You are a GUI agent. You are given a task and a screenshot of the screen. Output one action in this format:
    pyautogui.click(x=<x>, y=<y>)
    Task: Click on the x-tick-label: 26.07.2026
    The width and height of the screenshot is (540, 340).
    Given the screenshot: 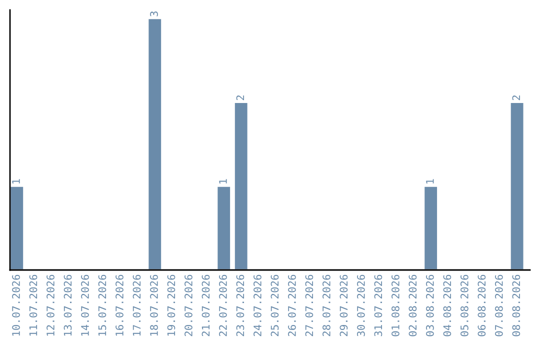 What is the action you would take?
    pyautogui.click(x=292, y=305)
    